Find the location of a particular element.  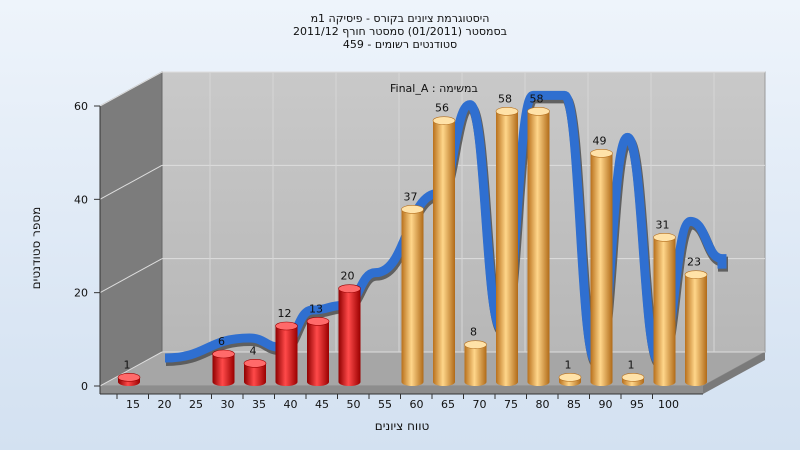

data-label: 37 is located at coordinates (411, 196).